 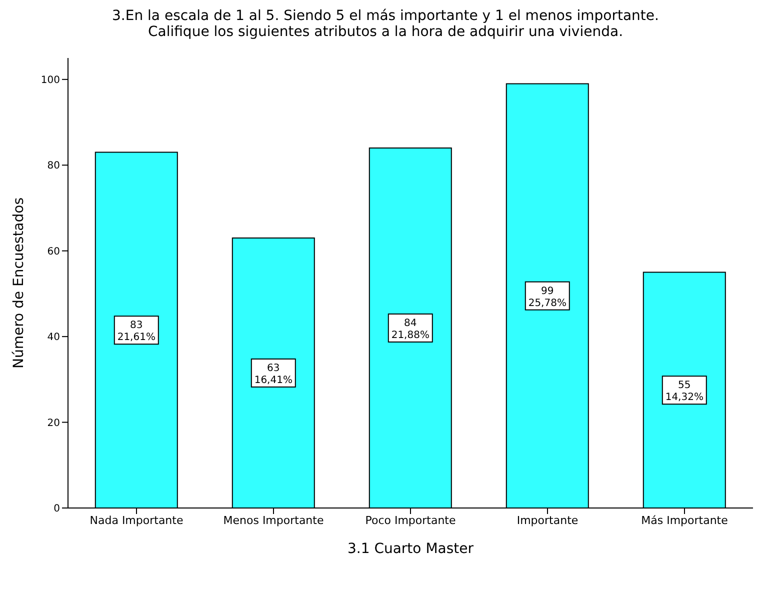 I want to click on chart-title: 3.En la escala de 1 al 5. Siendo 5 el más importante y 1 el menos importante. Califique los siguientes atributos a la hora de adquirir una vivienda., so click(x=385, y=24).